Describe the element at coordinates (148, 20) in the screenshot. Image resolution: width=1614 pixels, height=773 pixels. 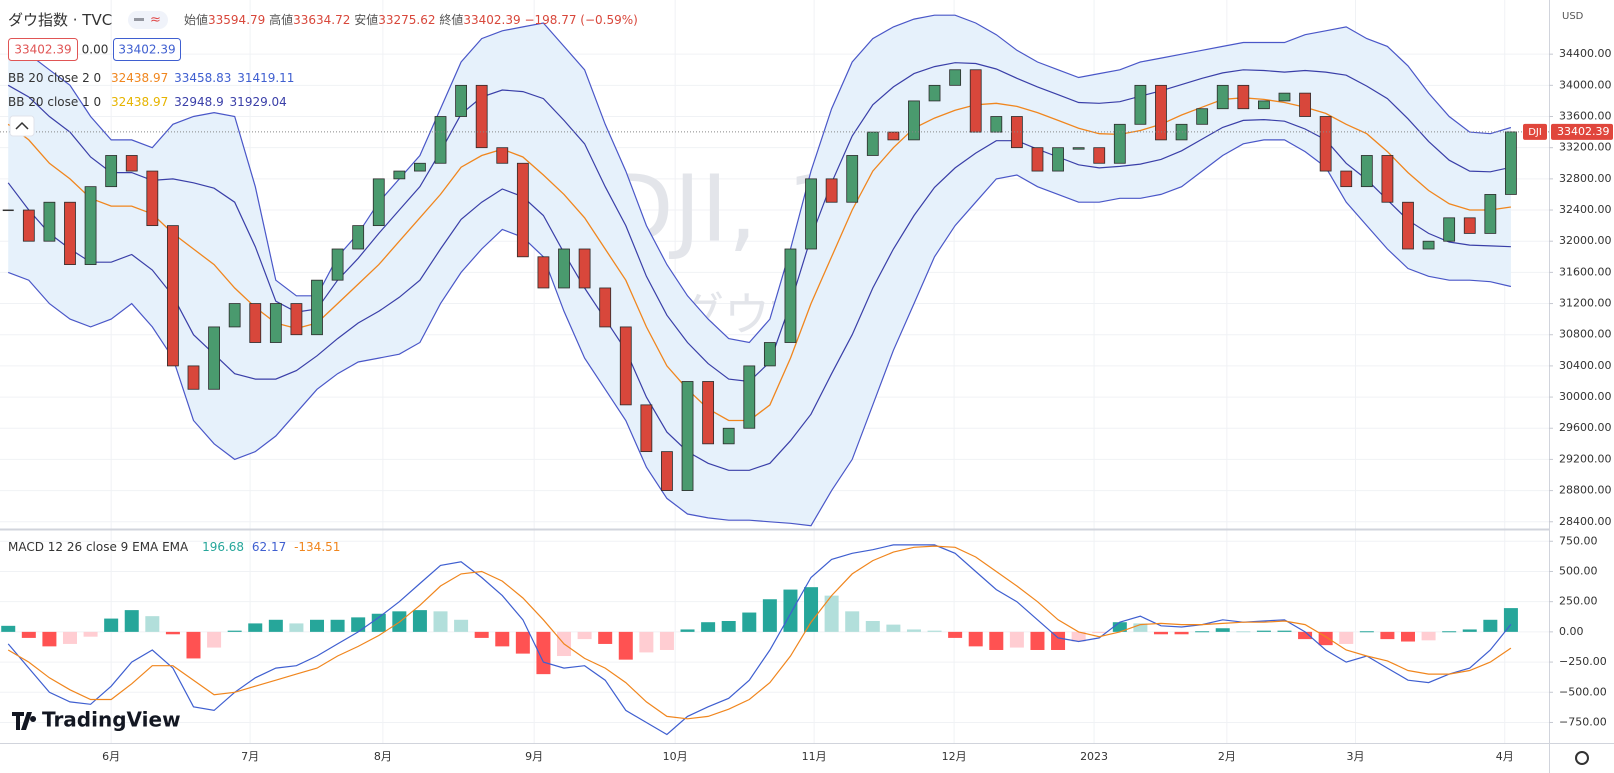
I see `compare-icon` at that location.